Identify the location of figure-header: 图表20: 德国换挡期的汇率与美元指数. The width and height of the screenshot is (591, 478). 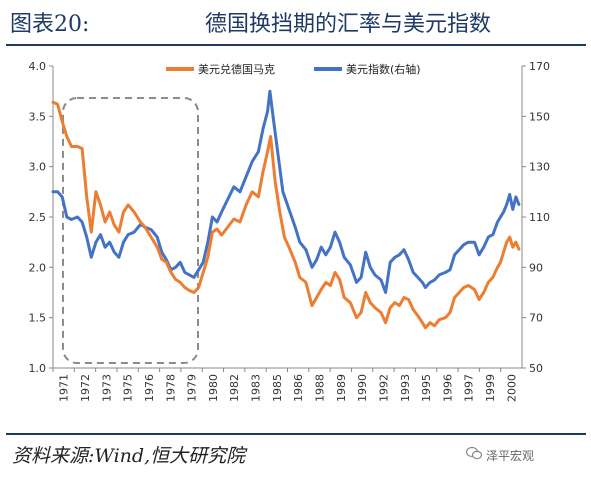
(295, 23).